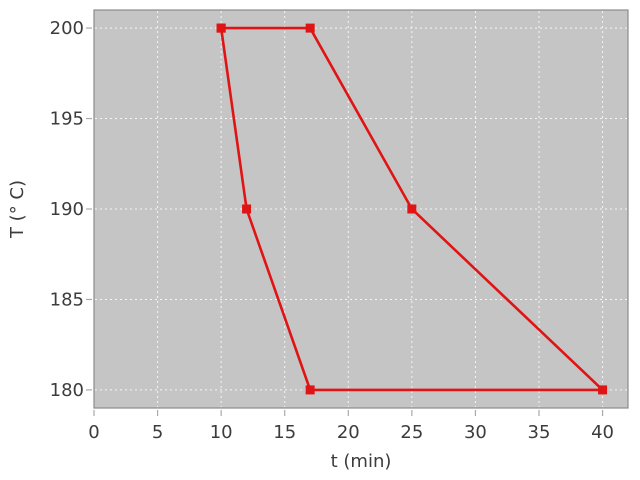  What do you see at coordinates (67, 28) in the screenshot?
I see `y-tick-label: 200` at bounding box center [67, 28].